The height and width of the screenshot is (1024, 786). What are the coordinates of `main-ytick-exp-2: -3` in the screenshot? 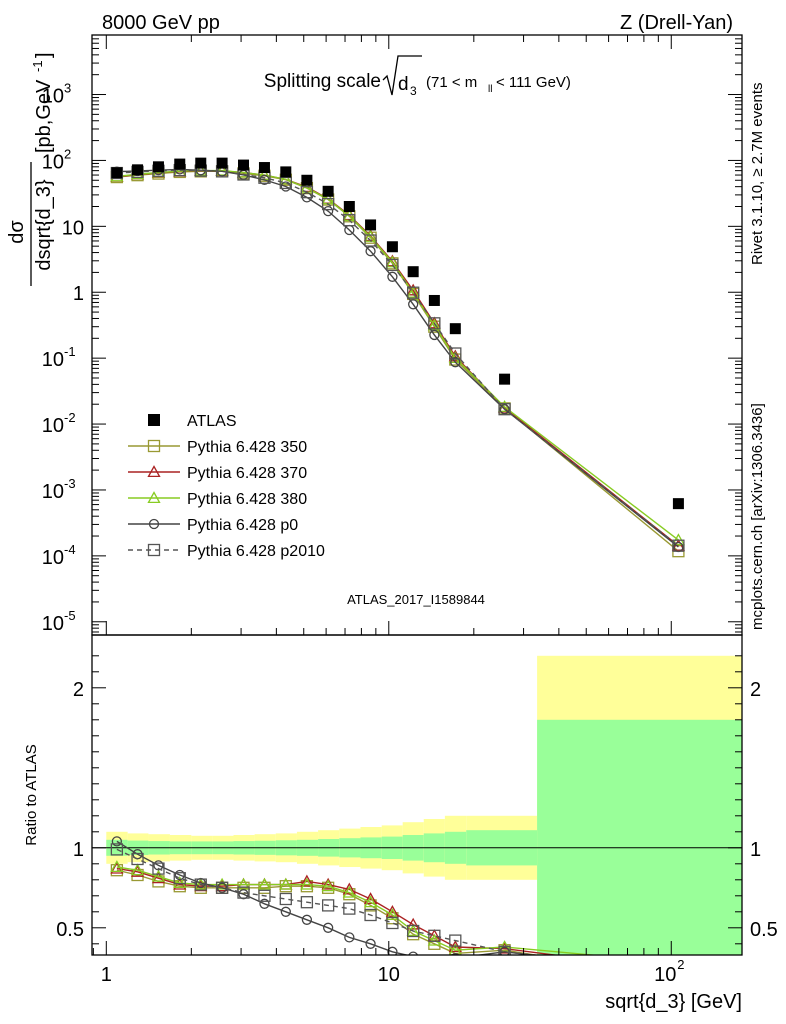 It's located at (70, 483).